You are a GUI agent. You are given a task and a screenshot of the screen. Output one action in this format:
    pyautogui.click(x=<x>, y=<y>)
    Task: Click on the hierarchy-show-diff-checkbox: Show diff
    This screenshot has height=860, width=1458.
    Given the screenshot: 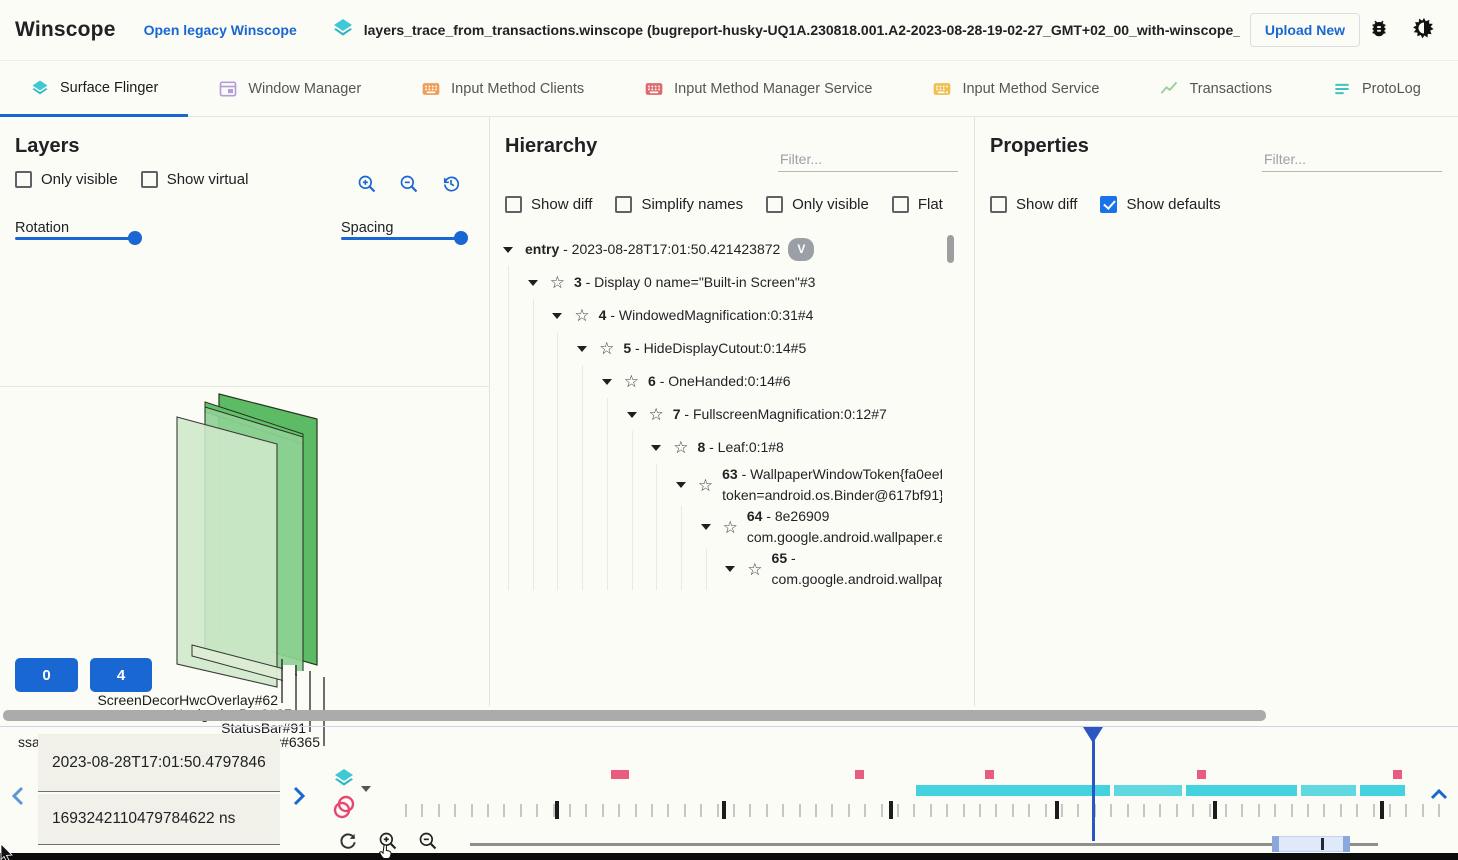 What is the action you would take?
    pyautogui.click(x=548, y=204)
    